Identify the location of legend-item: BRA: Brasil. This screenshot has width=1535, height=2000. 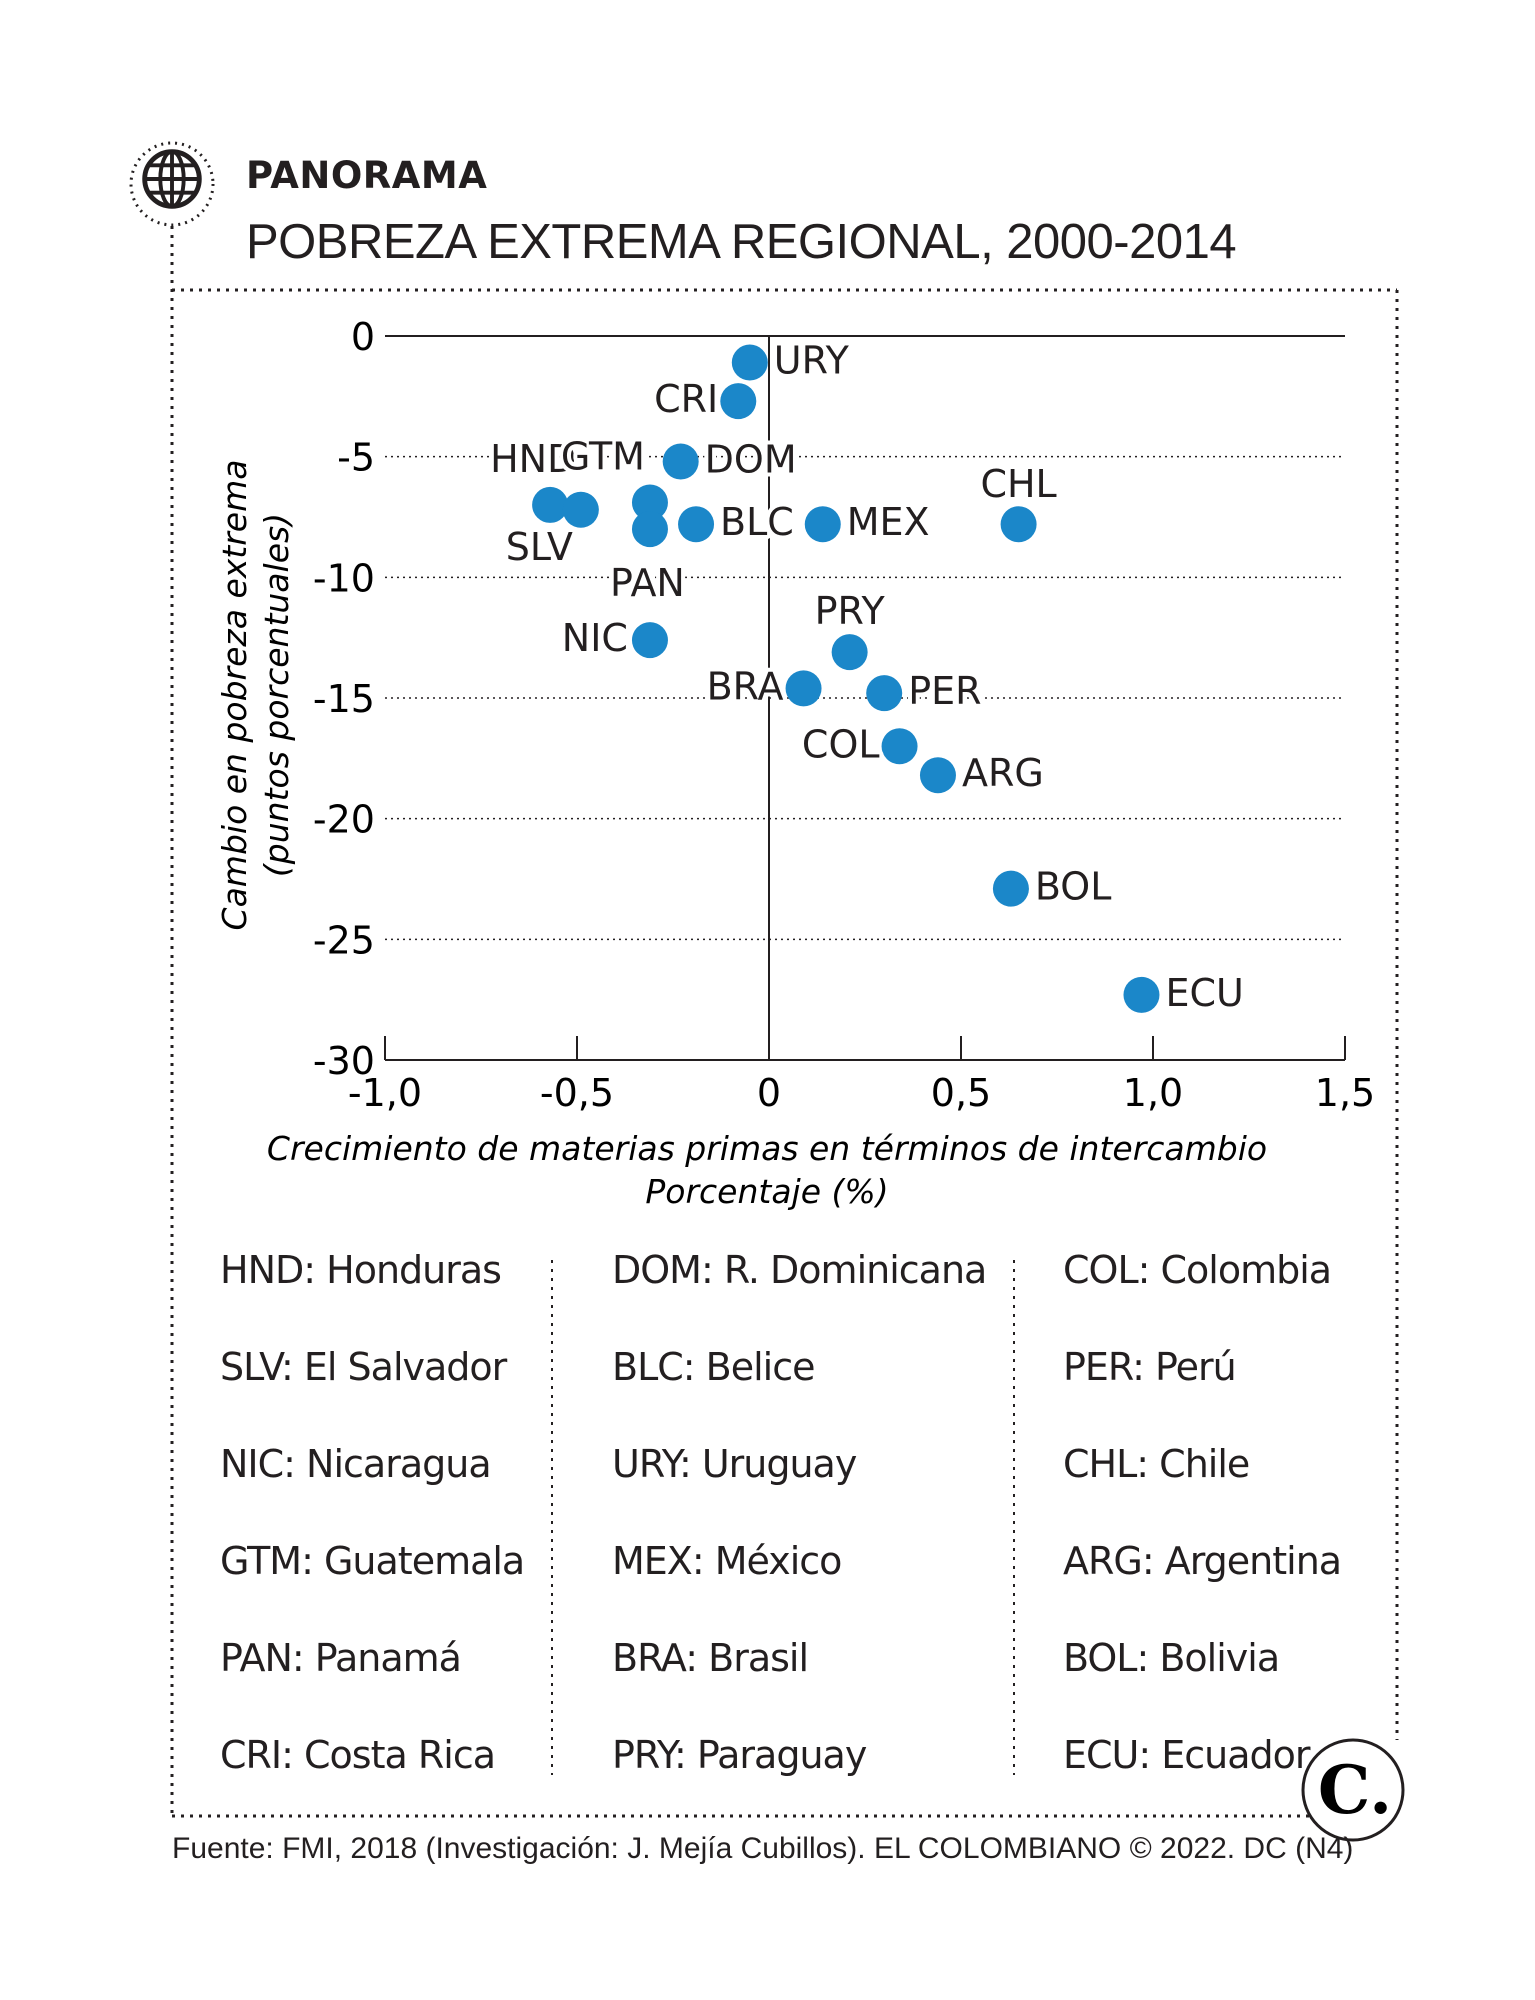
(802, 1681).